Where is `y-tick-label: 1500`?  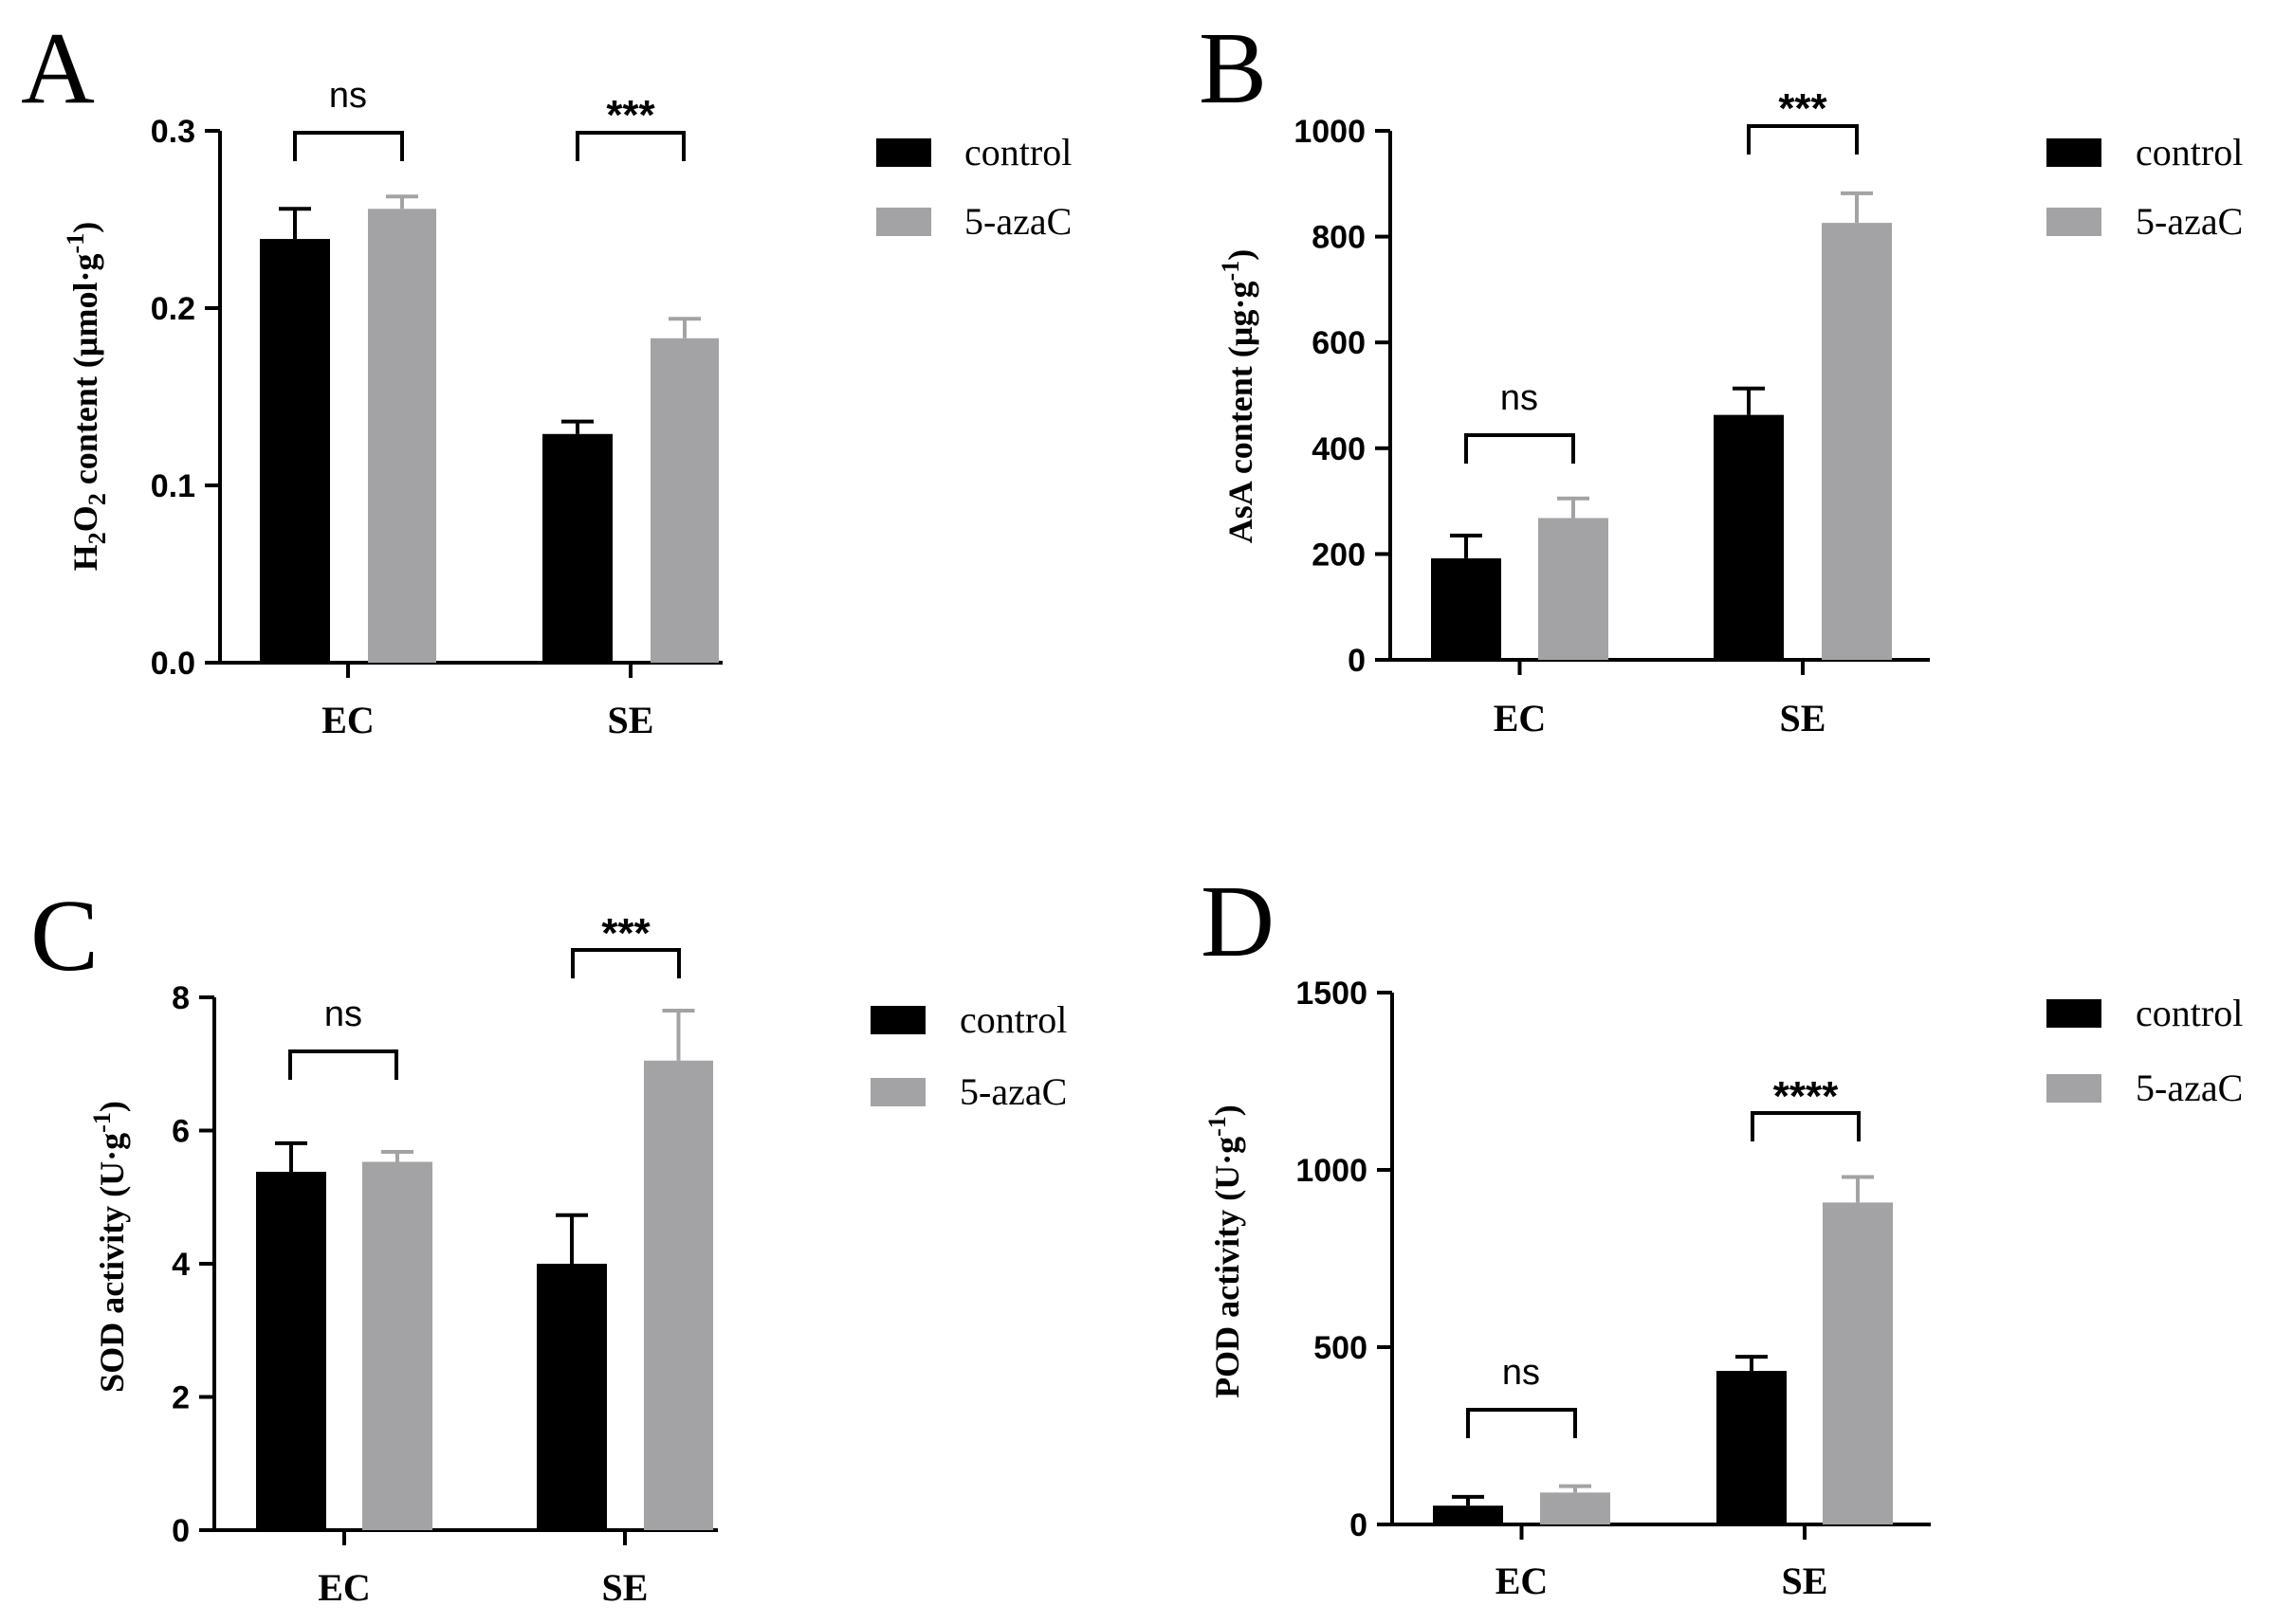
y-tick-label: 1500 is located at coordinates (1331, 994).